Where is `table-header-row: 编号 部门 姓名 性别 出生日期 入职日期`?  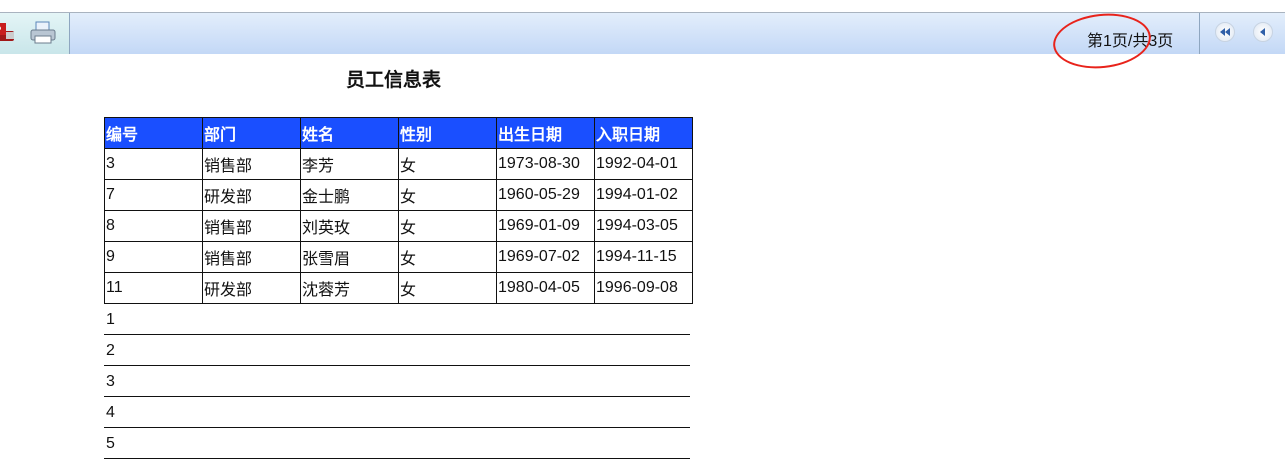
table-header-row: 编号 部门 姓名 性别 出生日期 入职日期 is located at coordinates (398, 133).